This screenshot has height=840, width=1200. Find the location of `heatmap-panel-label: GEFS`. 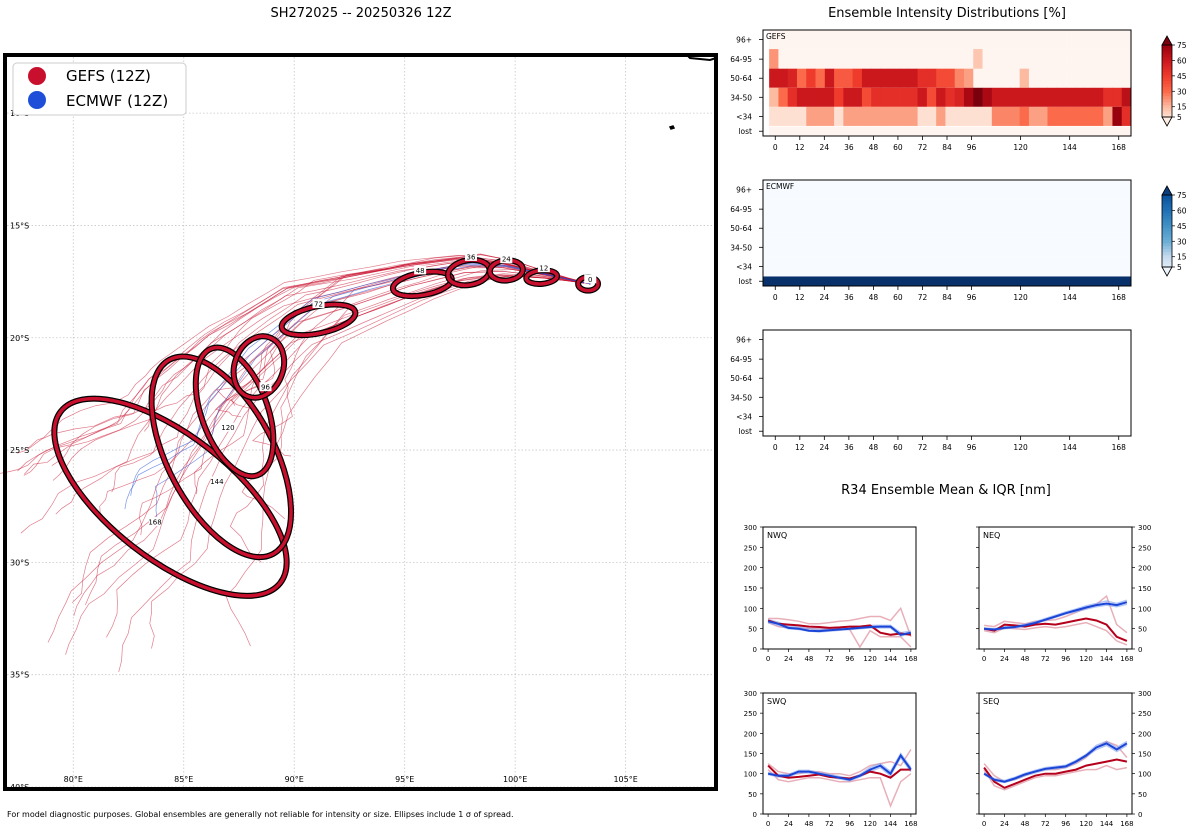

heatmap-panel-label: GEFS is located at coordinates (776, 36).